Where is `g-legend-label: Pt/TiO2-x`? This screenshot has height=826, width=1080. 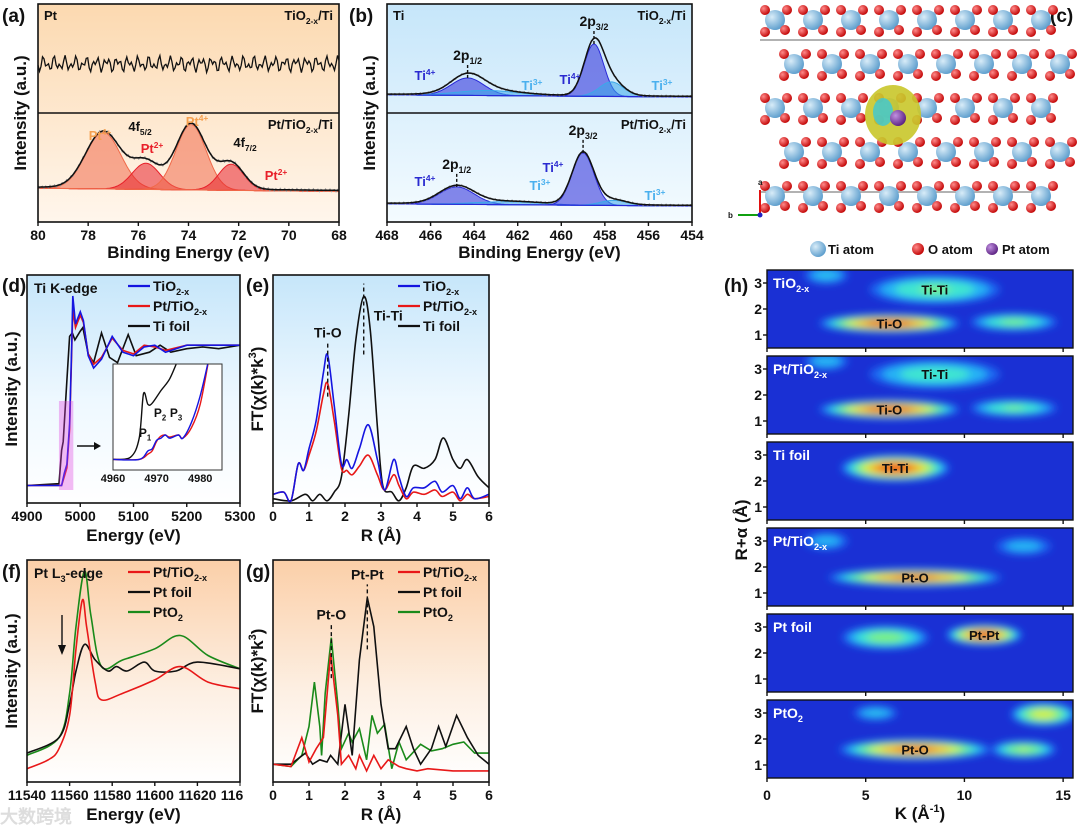 g-legend-label: Pt/TiO2-x is located at coordinates (450, 573).